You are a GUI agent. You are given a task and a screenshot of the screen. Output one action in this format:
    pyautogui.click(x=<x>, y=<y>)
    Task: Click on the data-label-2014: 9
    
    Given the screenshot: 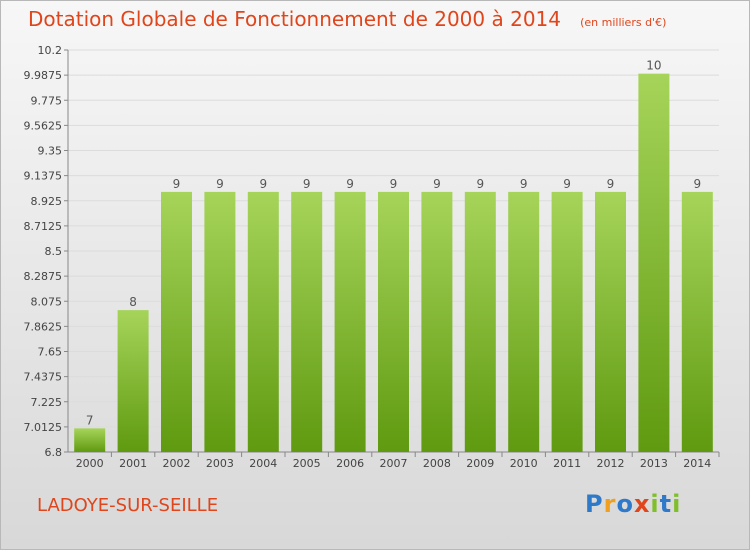 What is the action you would take?
    pyautogui.click(x=697, y=184)
    